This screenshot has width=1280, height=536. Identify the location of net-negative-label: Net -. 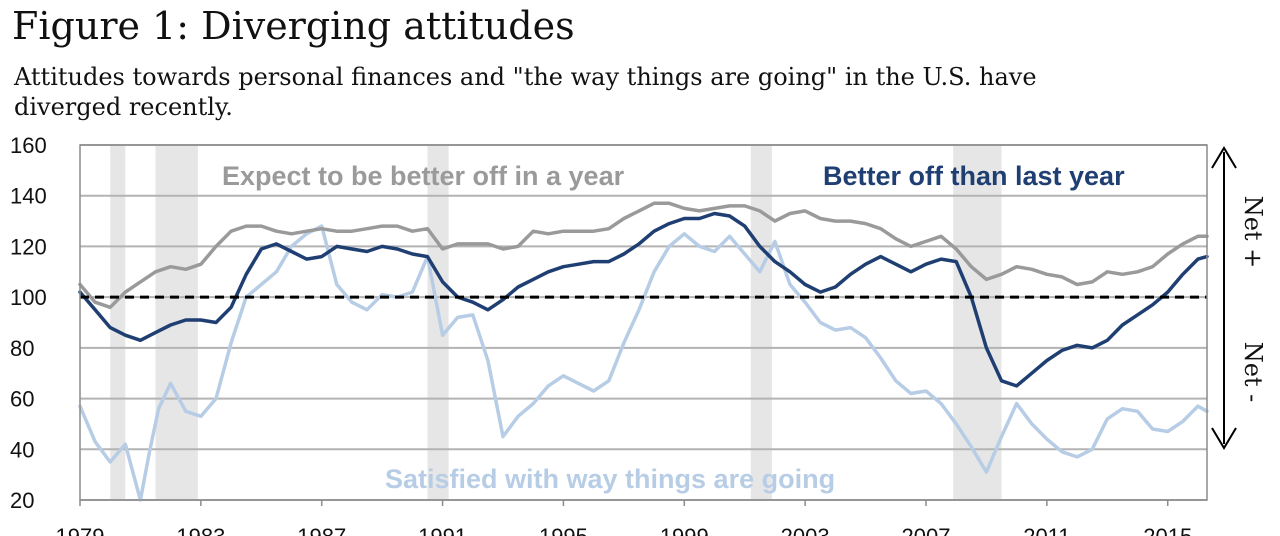
(1253, 372).